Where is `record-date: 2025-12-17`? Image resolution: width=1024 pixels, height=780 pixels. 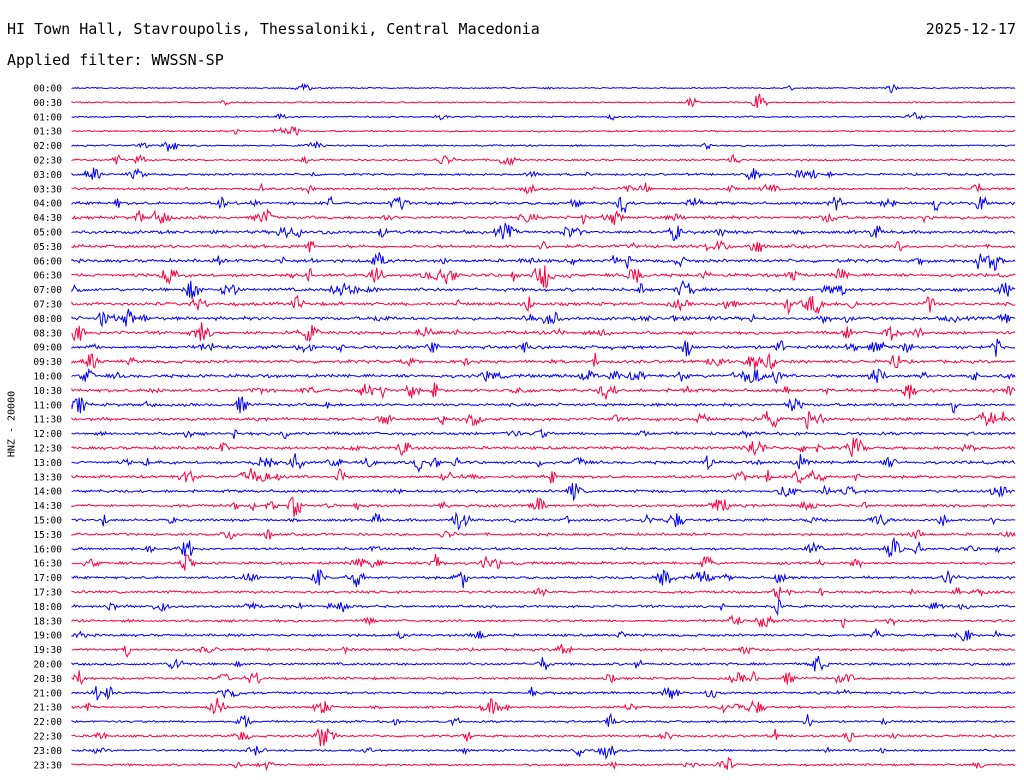
record-date: 2025-12-17 is located at coordinates (970, 29).